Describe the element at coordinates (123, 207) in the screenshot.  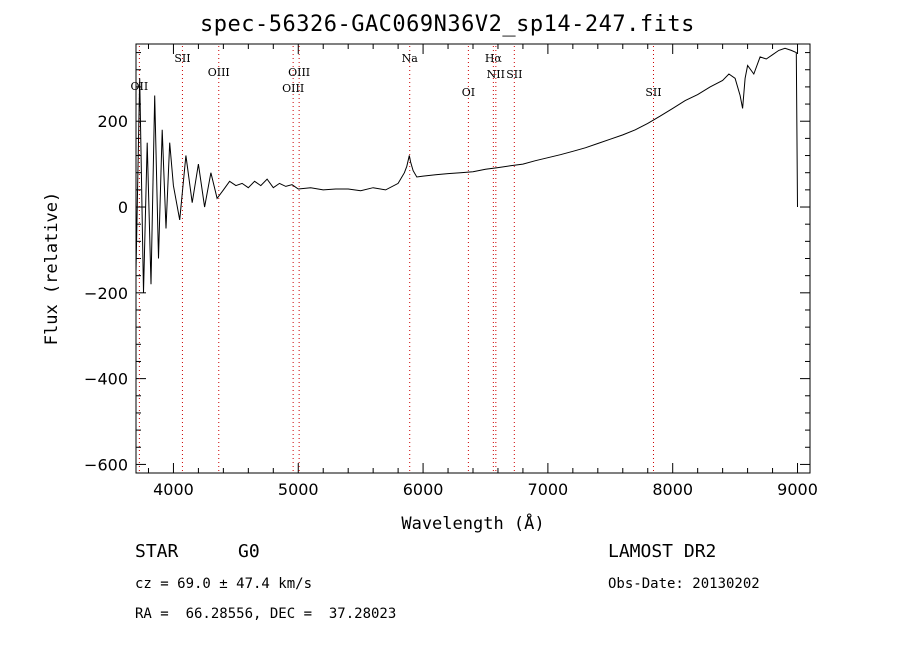
I see `y-tick-label: 0` at that location.